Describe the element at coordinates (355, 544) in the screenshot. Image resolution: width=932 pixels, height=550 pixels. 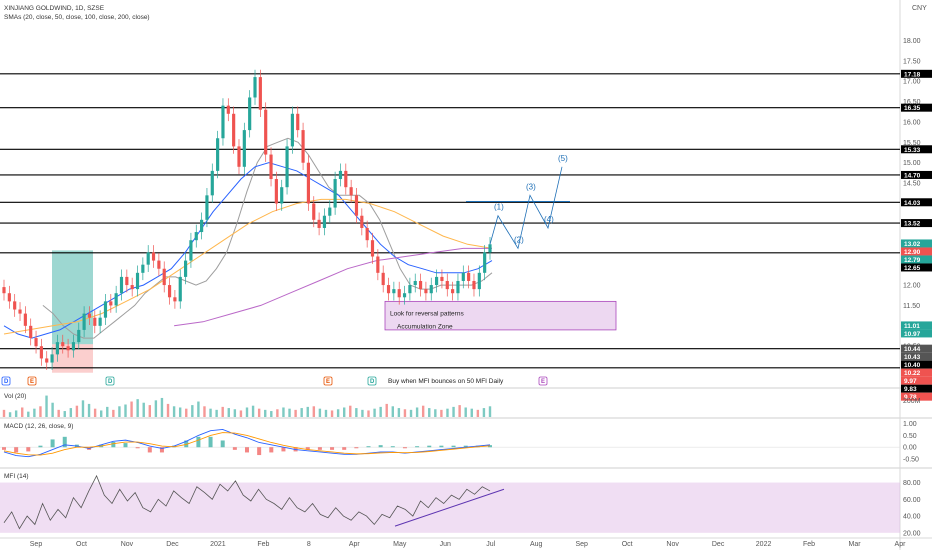
I see `time-axis-label: Apr` at that location.